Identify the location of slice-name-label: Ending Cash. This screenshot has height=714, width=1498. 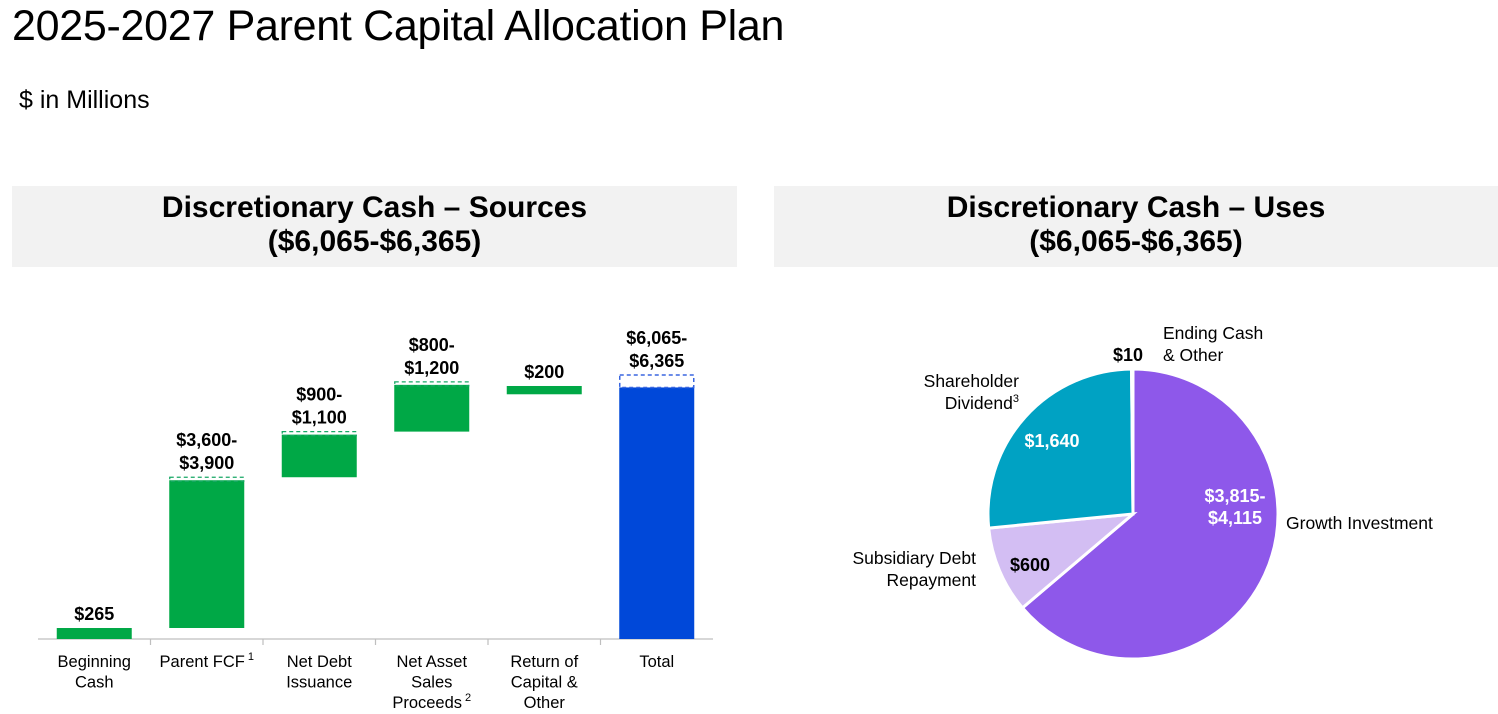
(1213, 333).